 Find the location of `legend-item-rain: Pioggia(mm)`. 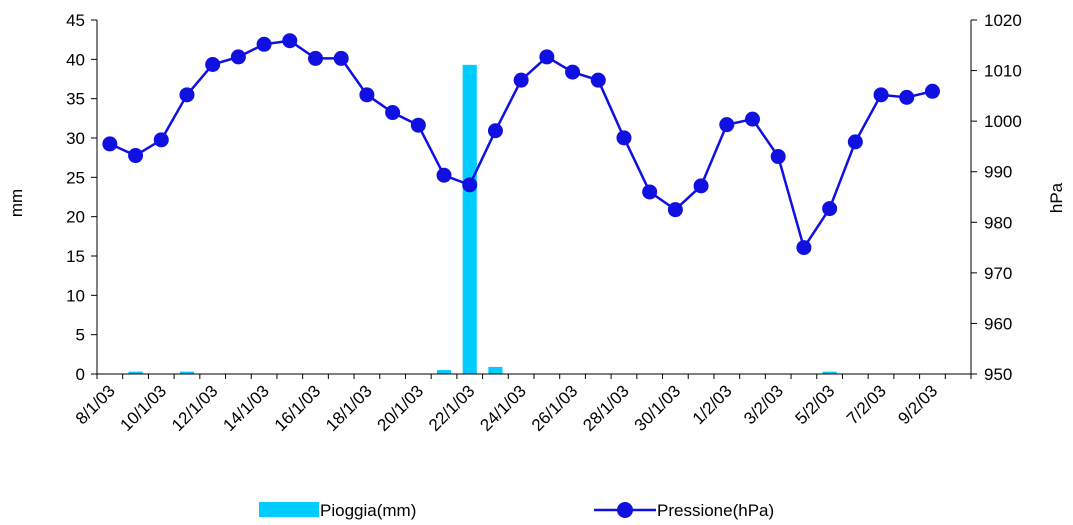

legend-item-rain: Pioggia(mm) is located at coordinates (337, 510).